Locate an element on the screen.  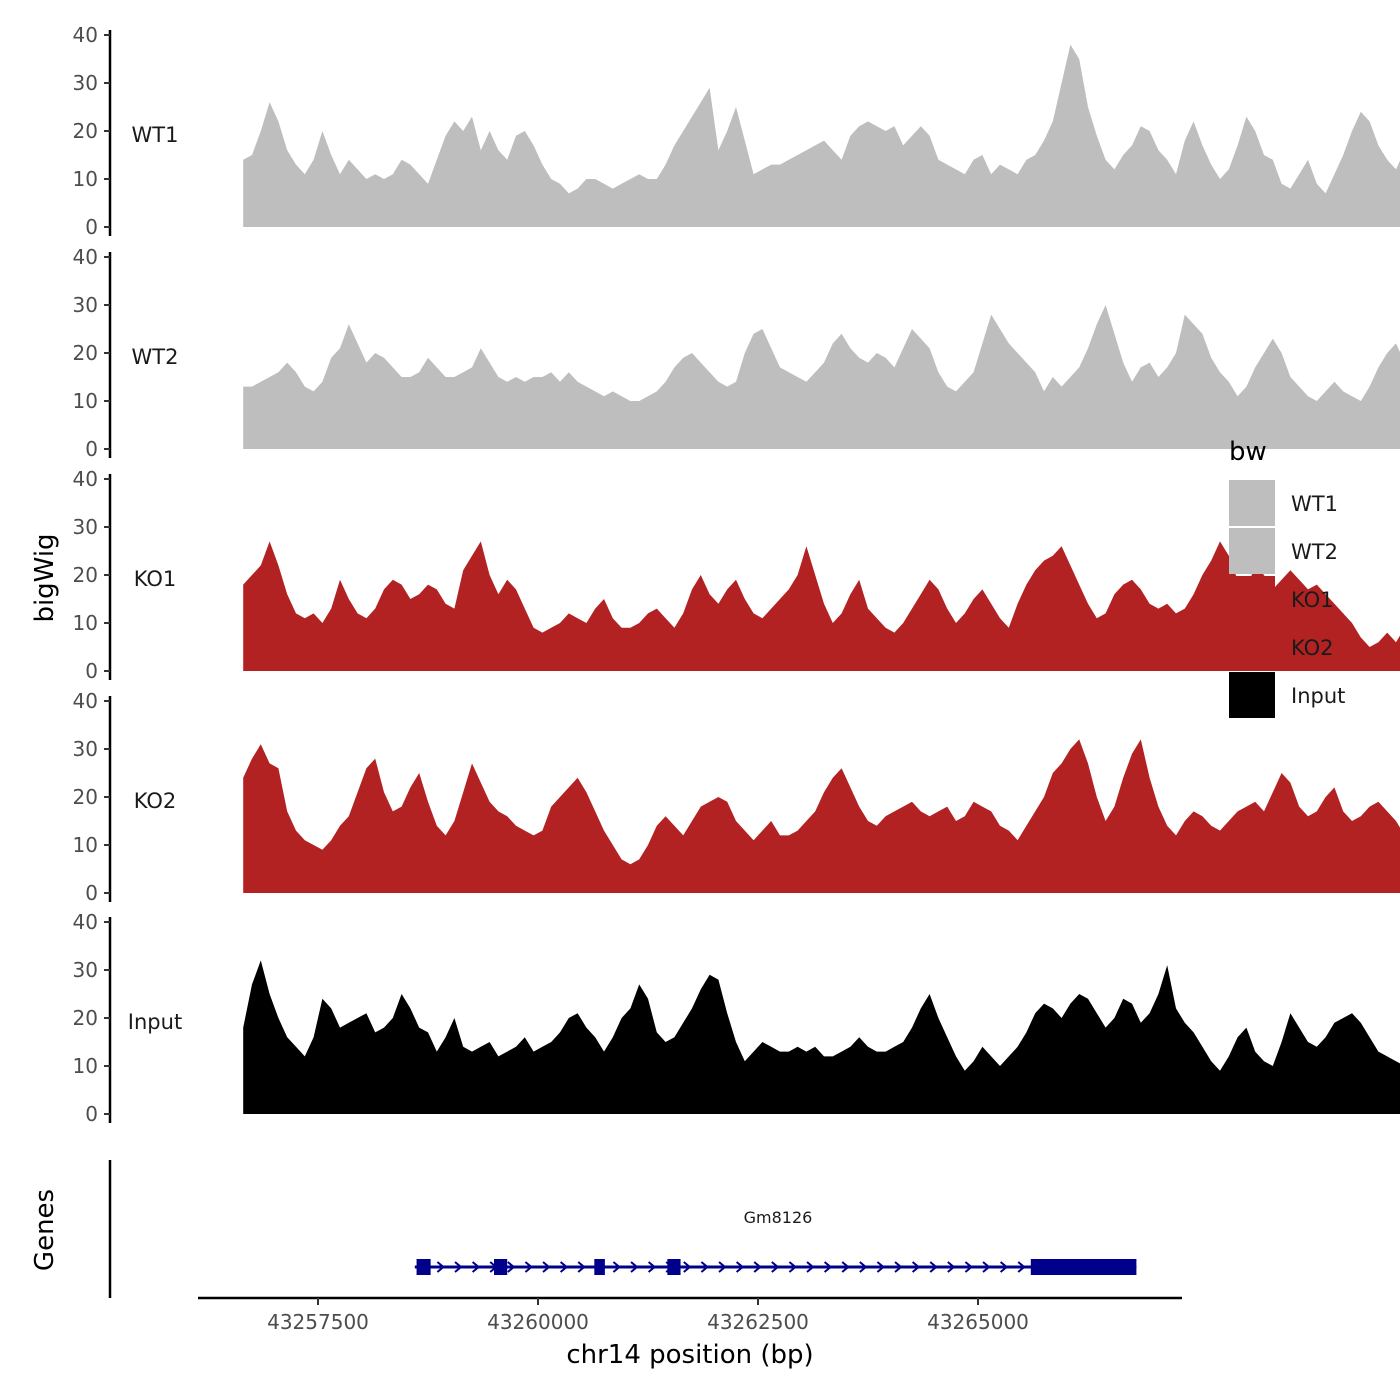
track-ko2: 0 10 20 30 40 KO2 is located at coordinates (736, 797).